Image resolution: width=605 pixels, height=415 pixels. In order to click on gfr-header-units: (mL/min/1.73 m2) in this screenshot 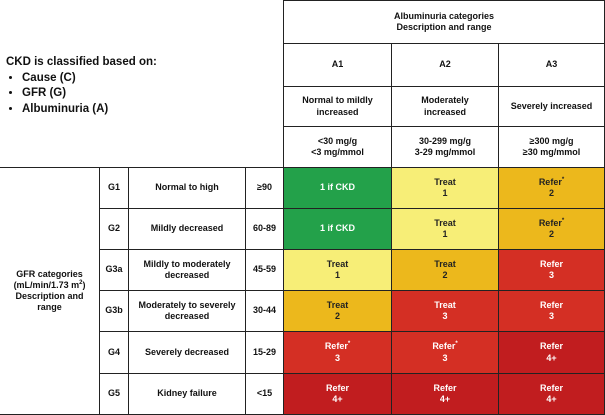, I will do `click(50, 285)`.